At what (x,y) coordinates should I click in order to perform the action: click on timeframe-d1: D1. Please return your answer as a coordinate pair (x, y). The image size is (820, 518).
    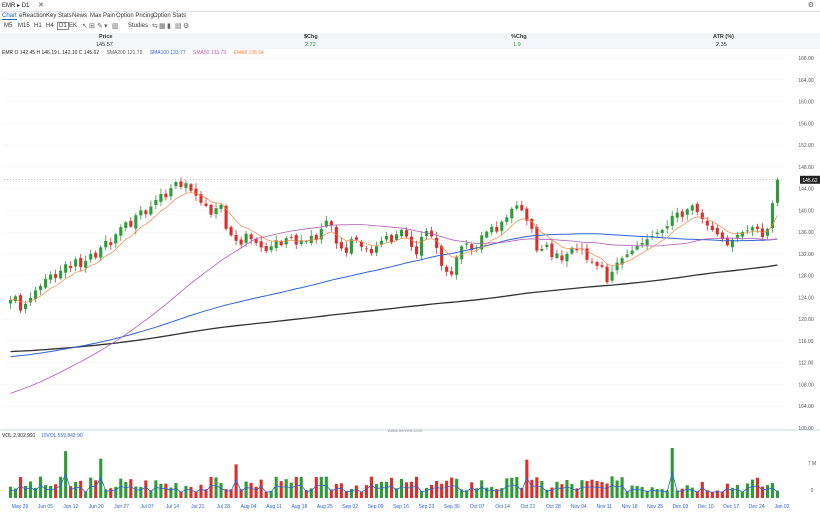
    Looking at the image, I should click on (63, 26).